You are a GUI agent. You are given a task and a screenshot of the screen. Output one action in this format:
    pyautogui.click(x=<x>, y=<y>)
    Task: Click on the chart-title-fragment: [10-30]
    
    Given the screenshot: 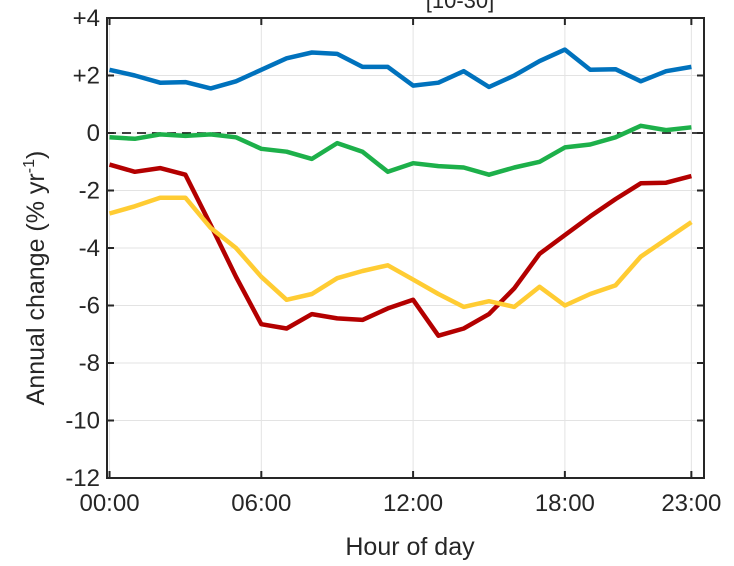 What is the action you would take?
    pyautogui.click(x=460, y=6)
    